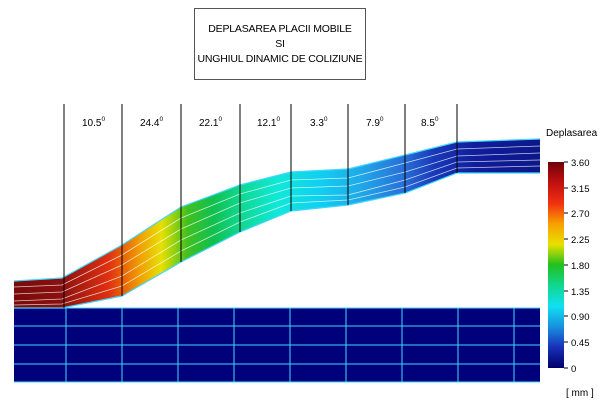 This screenshot has height=401, width=609. I want to click on title-line-2: SI, so click(280, 43).